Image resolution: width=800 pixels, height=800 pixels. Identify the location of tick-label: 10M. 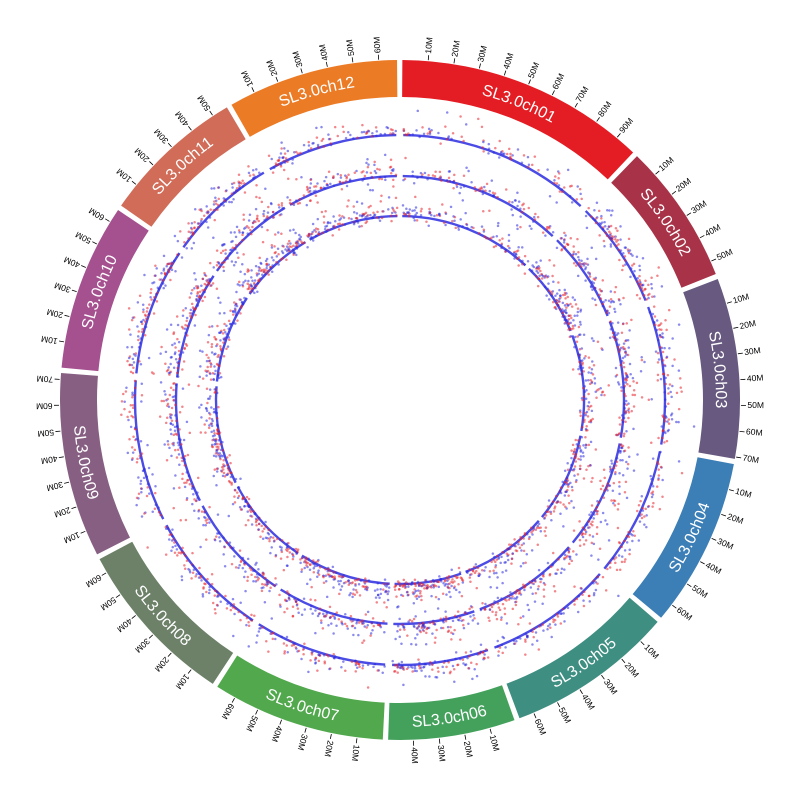
(495, 743).